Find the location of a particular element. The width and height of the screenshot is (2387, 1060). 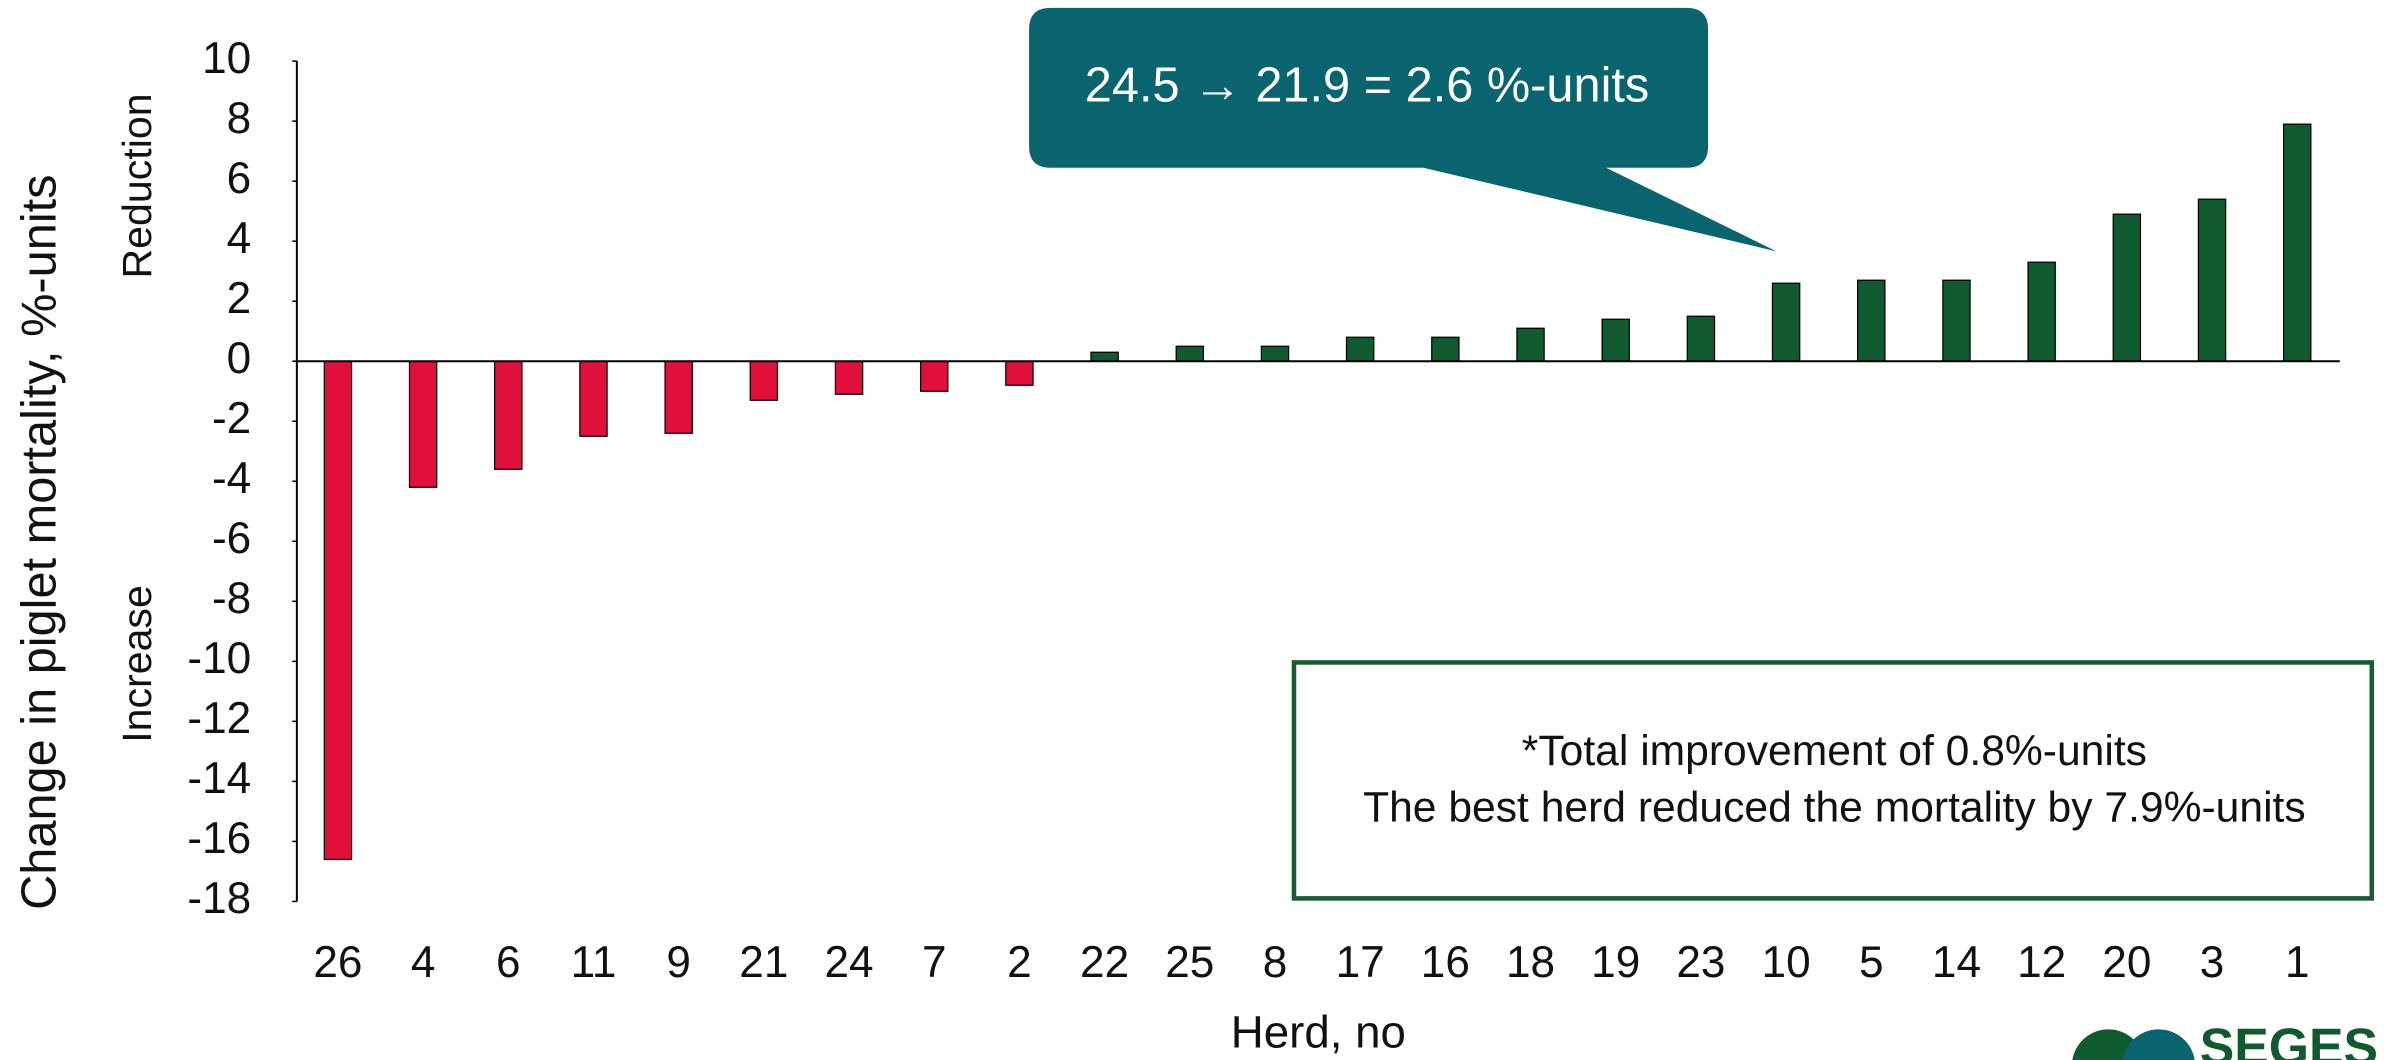

x-tick-label: 23 is located at coordinates (1700, 962).